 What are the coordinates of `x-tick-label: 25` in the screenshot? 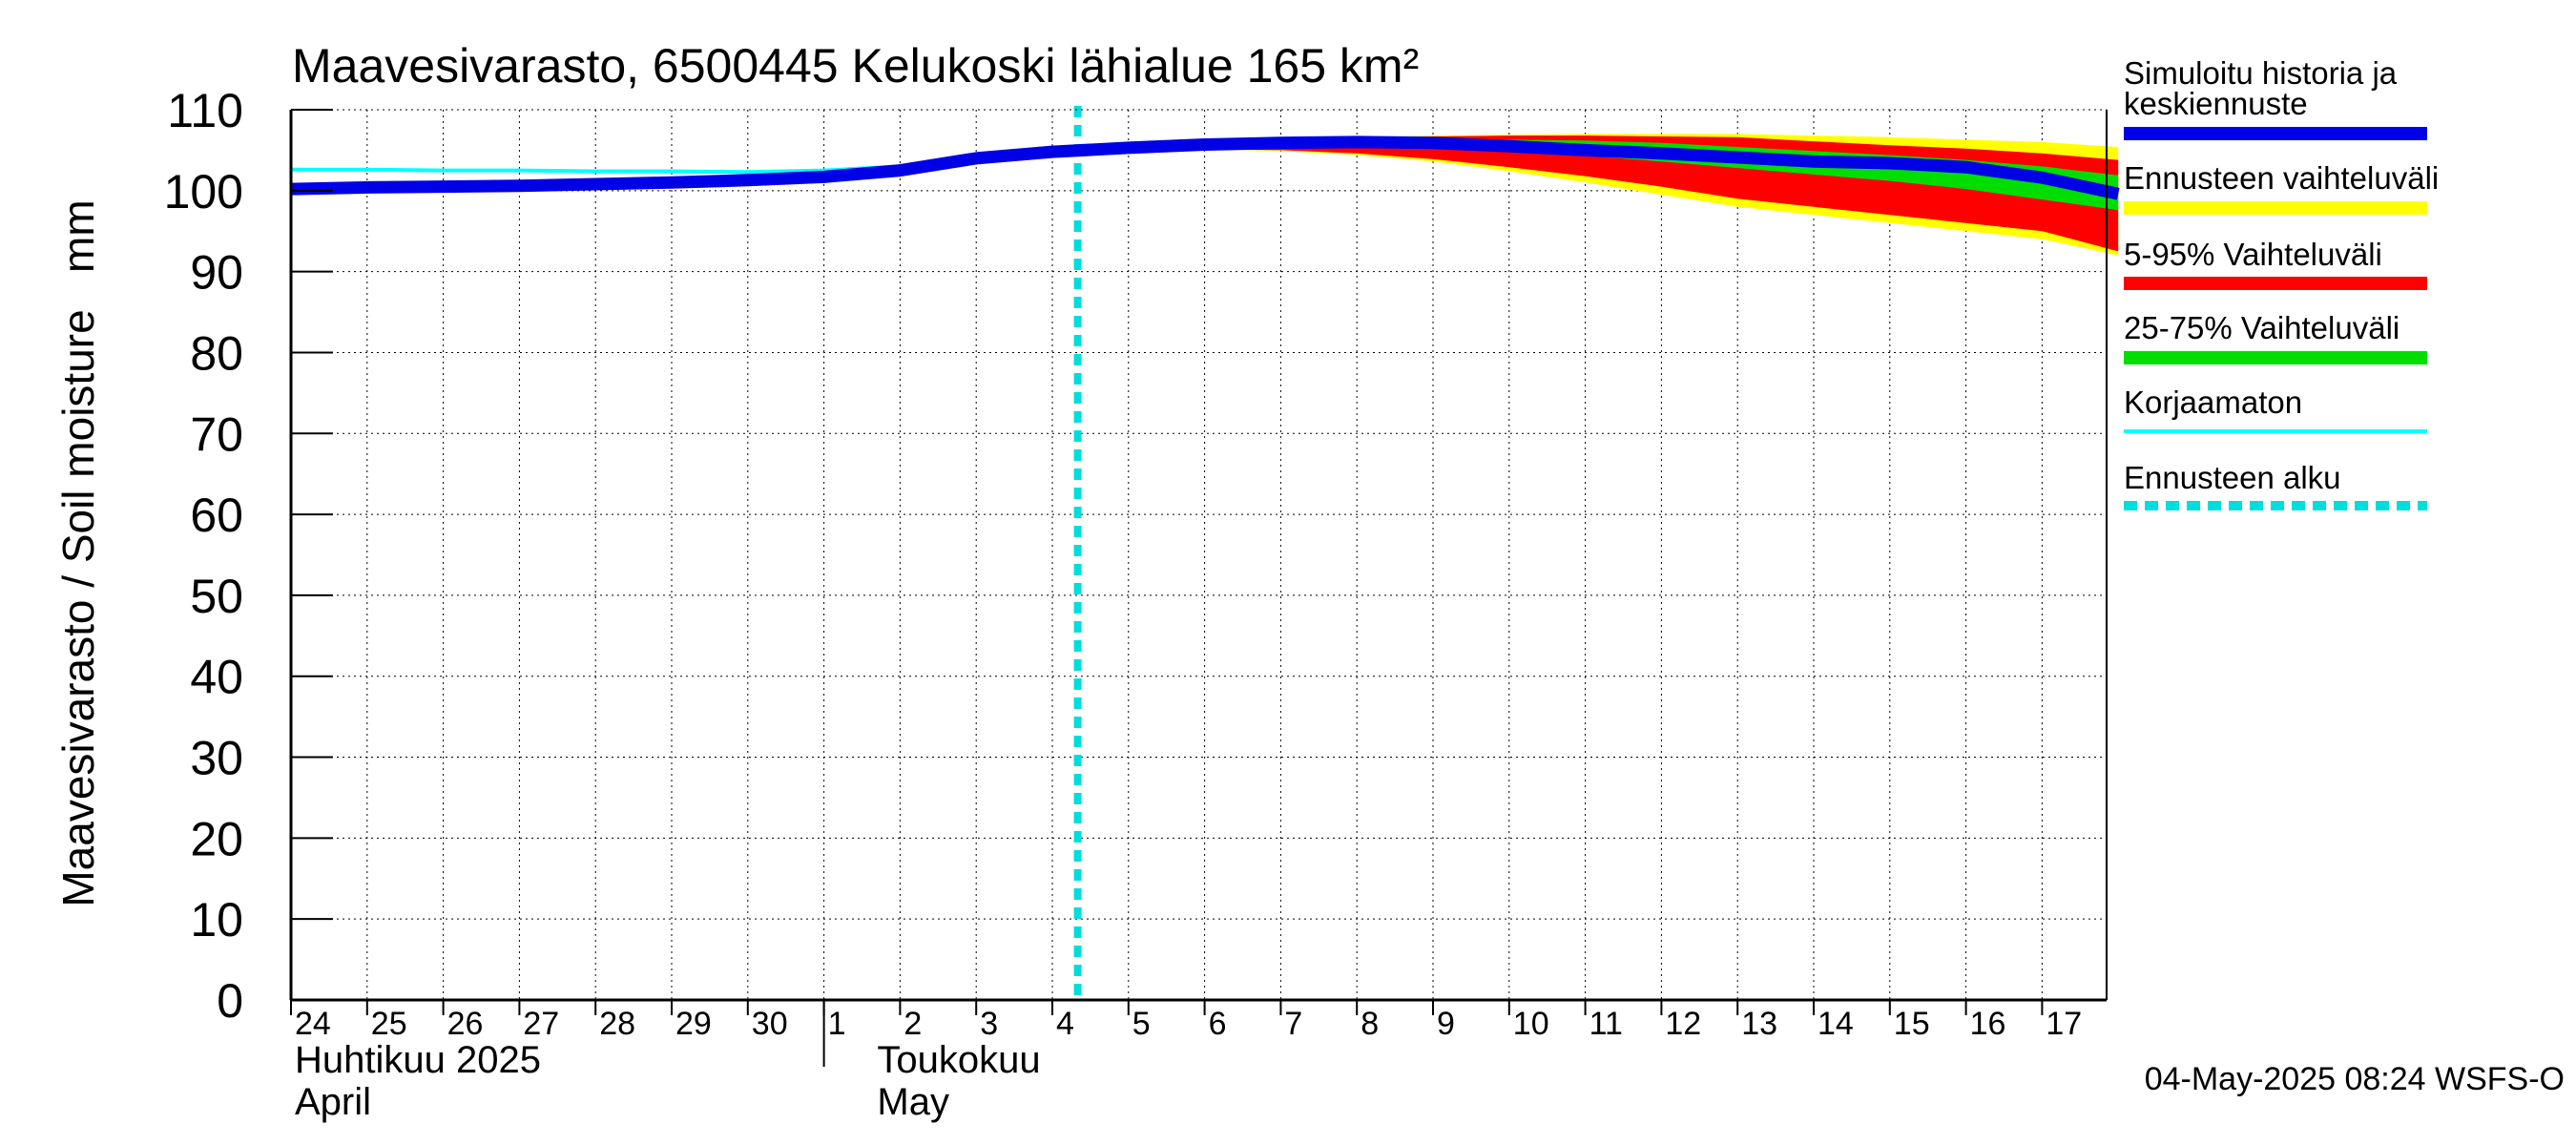 It's located at (389, 1024).